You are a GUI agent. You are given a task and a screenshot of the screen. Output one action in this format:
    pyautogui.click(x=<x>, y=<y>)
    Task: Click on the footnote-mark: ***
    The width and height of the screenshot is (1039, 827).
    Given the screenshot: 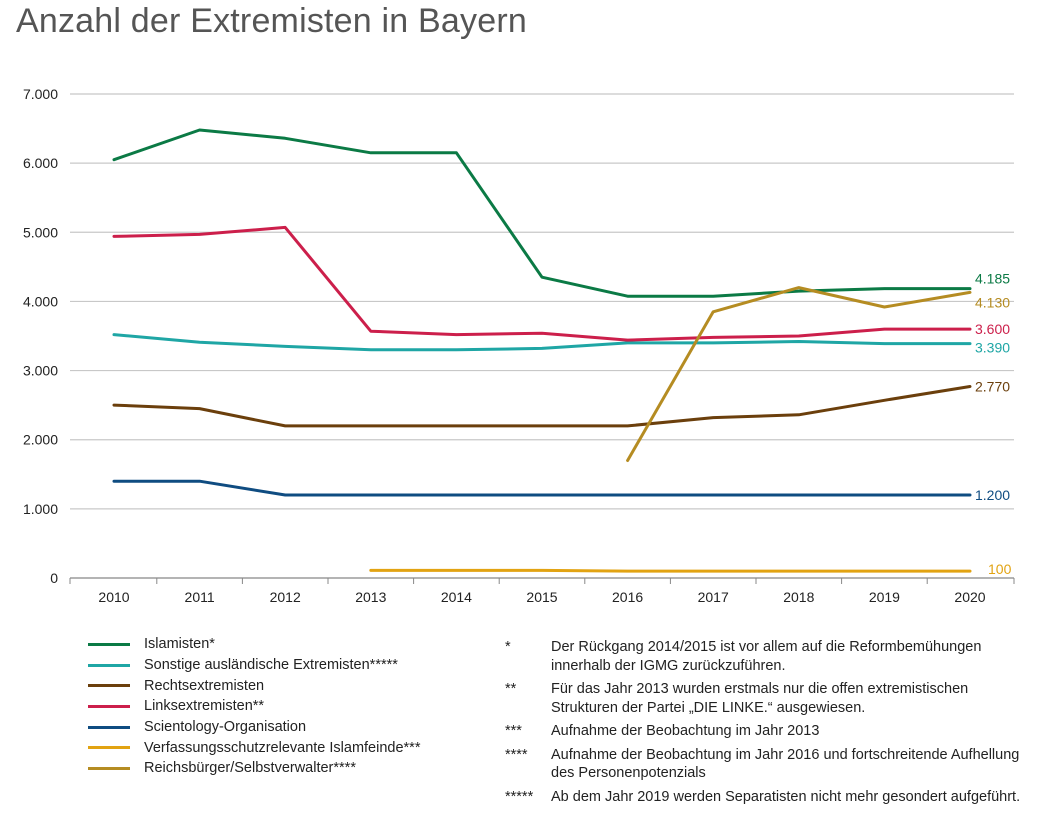 What is the action you would take?
    pyautogui.click(x=513, y=731)
    